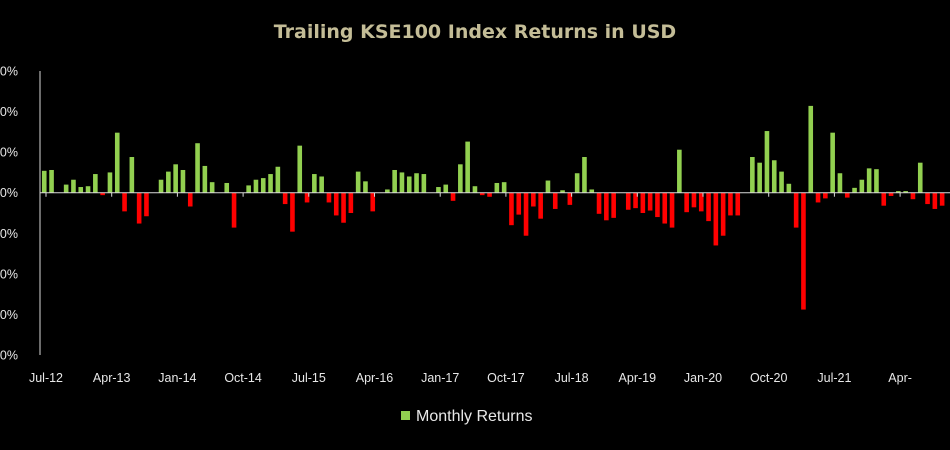 Image resolution: width=950 pixels, height=450 pixels. I want to click on x-tick-label: Apr-16, so click(375, 378).